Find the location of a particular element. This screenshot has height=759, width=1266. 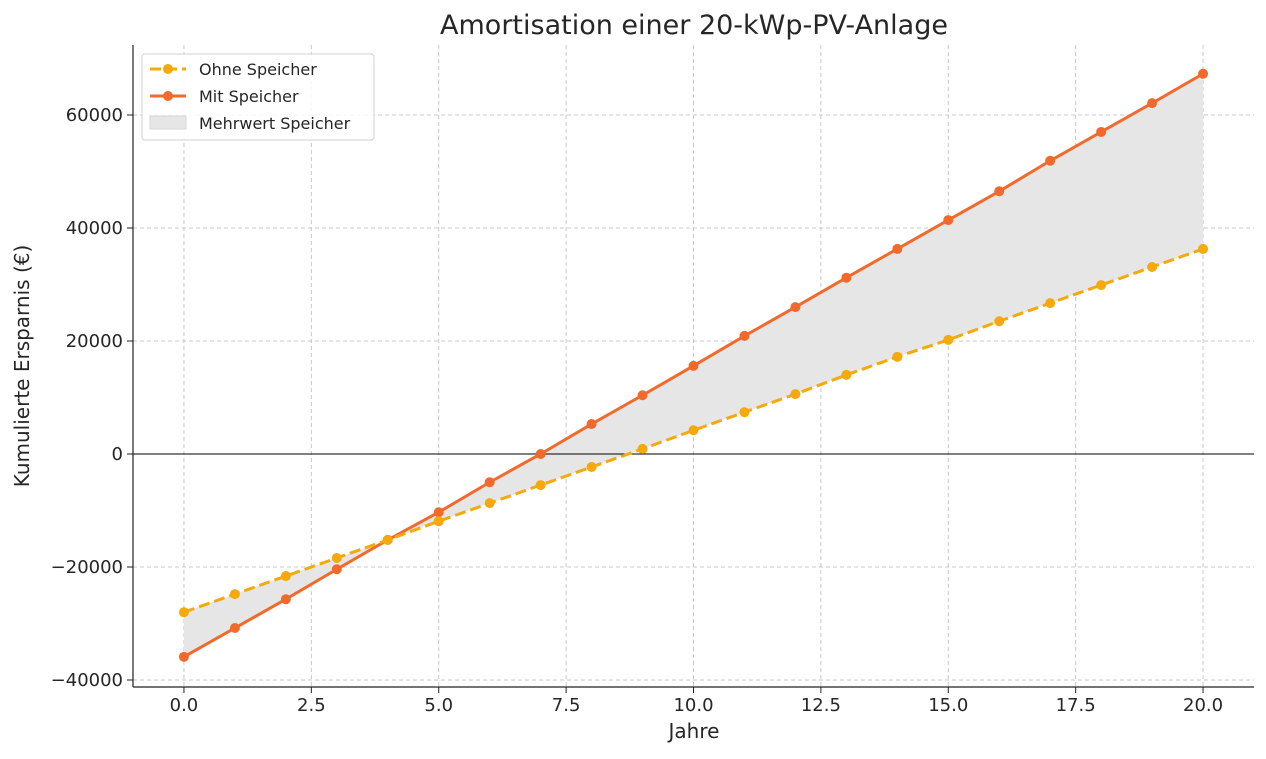

legend-fill-swatch is located at coordinates (168, 122).